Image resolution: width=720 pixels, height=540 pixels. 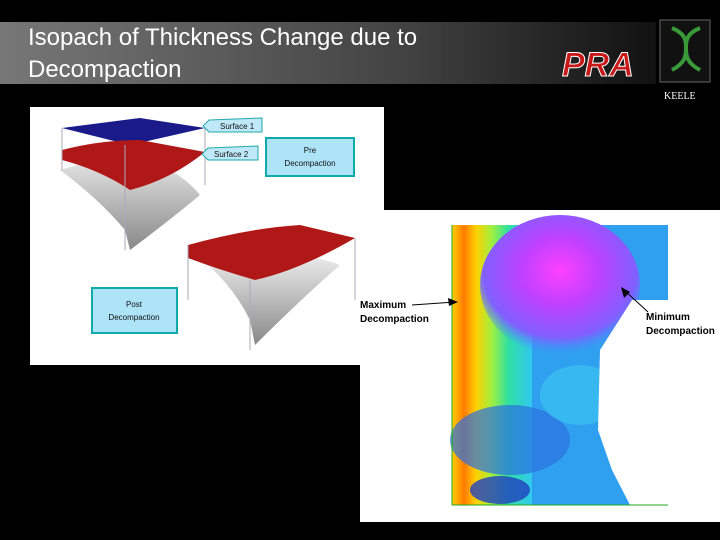 I want to click on logo: PRA, so click(x=598, y=65).